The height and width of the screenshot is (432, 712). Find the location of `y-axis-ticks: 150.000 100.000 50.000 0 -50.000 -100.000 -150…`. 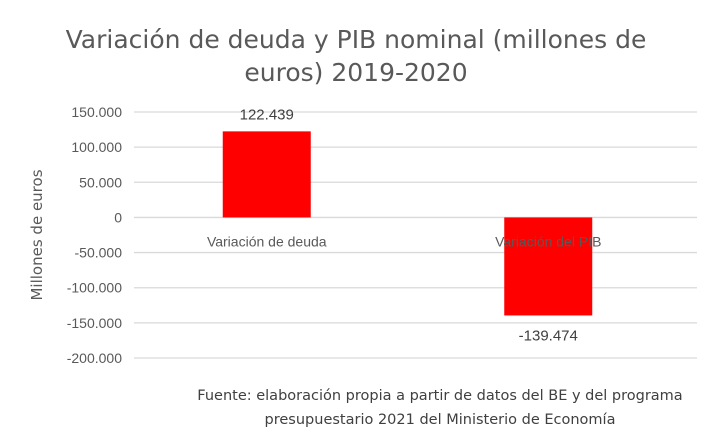

y-axis-ticks: 150.000 100.000 50.000 0 -50.000 -100.000 -150… is located at coordinates (94, 235).